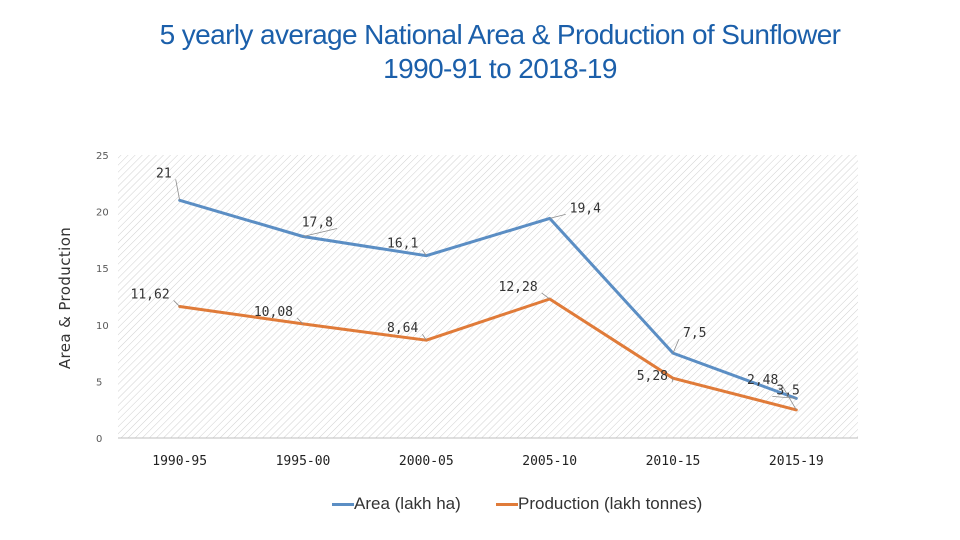 The height and width of the screenshot is (540, 960). Describe the element at coordinates (303, 461) in the screenshot. I see `x-tick-label: 1995-00` at that location.